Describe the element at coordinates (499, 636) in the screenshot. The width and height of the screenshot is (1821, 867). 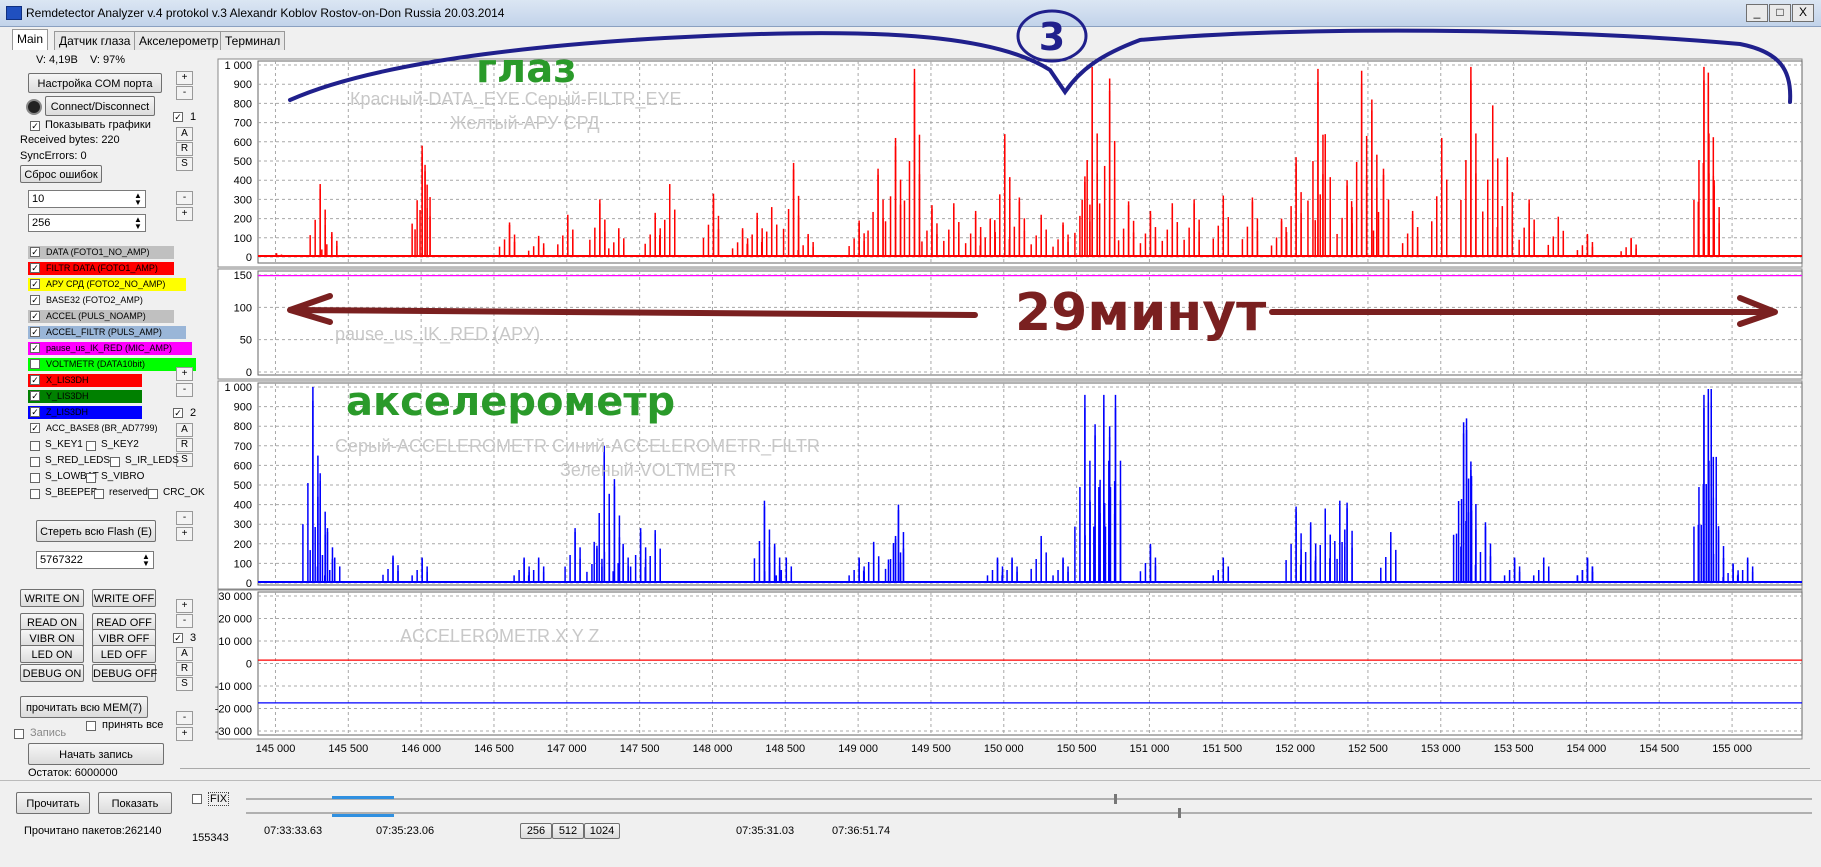
I see `chart-legend-text: ACCELEROMETR X Y Z` at that location.